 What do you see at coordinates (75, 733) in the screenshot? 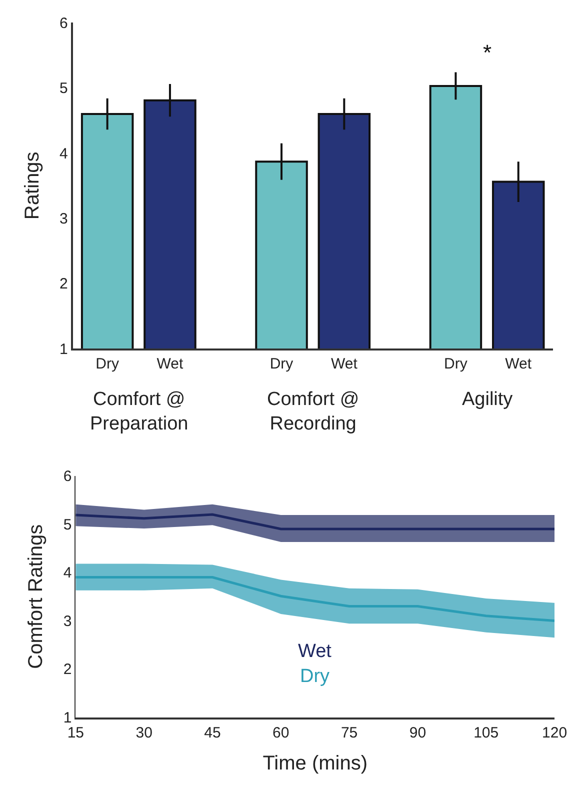
I see `x-tick-label: 15` at bounding box center [75, 733].